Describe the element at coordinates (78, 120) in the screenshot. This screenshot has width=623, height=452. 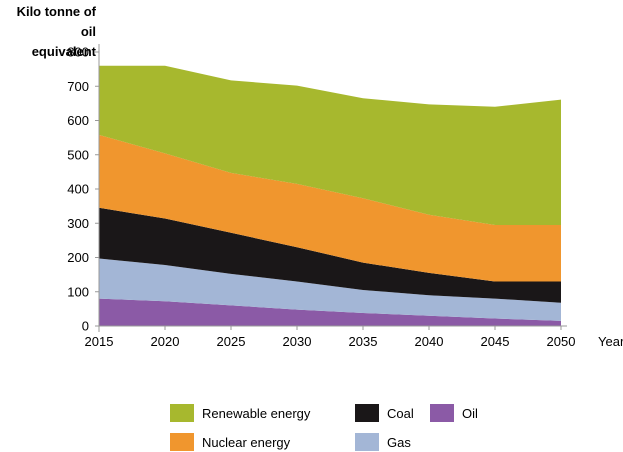
I see `y-tick-label: 600` at that location.